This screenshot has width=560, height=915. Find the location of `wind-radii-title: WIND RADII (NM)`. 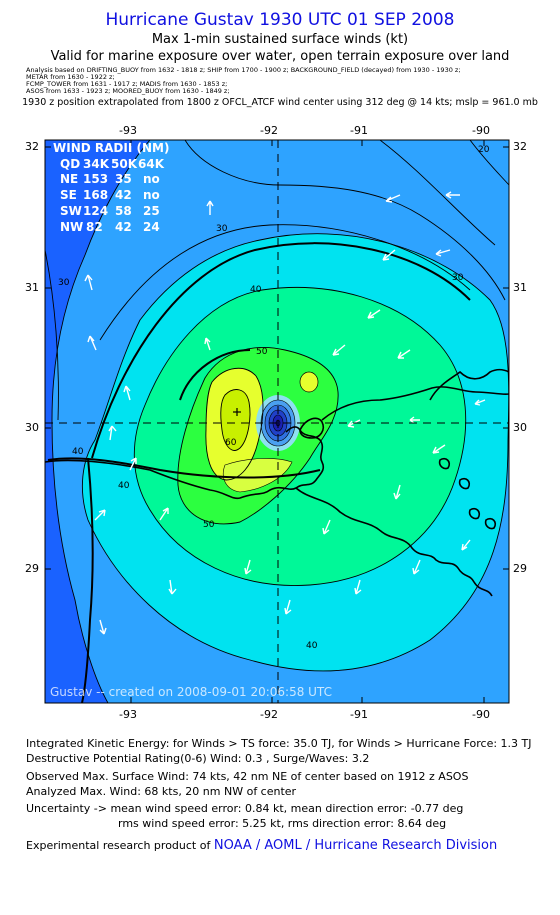

wind-radii-title: WIND RADII (NM) is located at coordinates (111, 148).